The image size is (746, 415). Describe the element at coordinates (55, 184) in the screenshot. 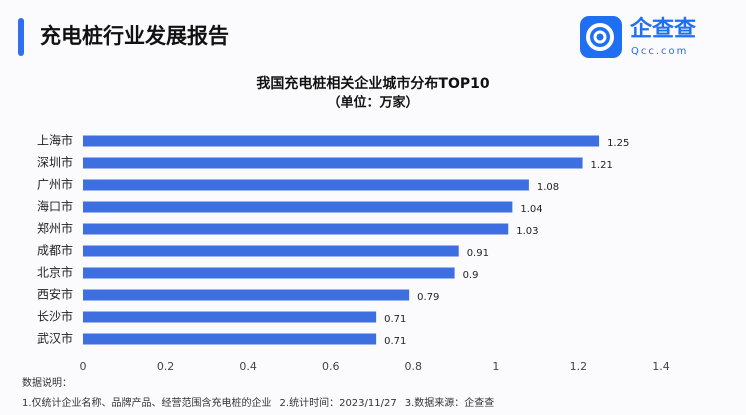

I see `category-label: 广州市` at that location.